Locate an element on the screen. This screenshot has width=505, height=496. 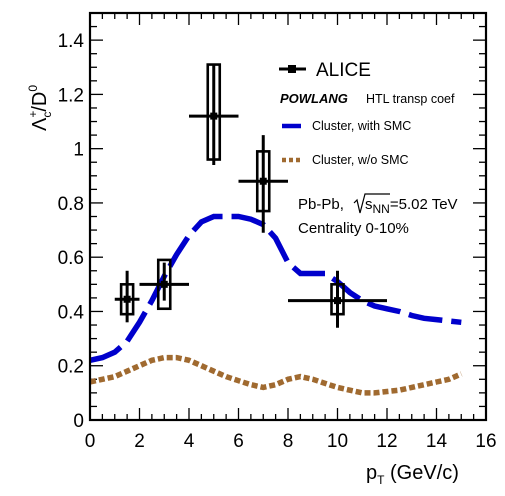
y-tick-label: 0.4 is located at coordinates (71, 312).